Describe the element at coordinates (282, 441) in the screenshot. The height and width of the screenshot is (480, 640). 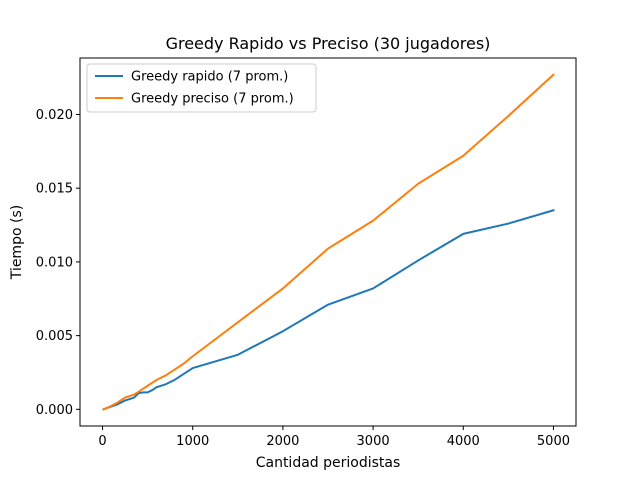
I see `x-tick-label: 2000` at that location.